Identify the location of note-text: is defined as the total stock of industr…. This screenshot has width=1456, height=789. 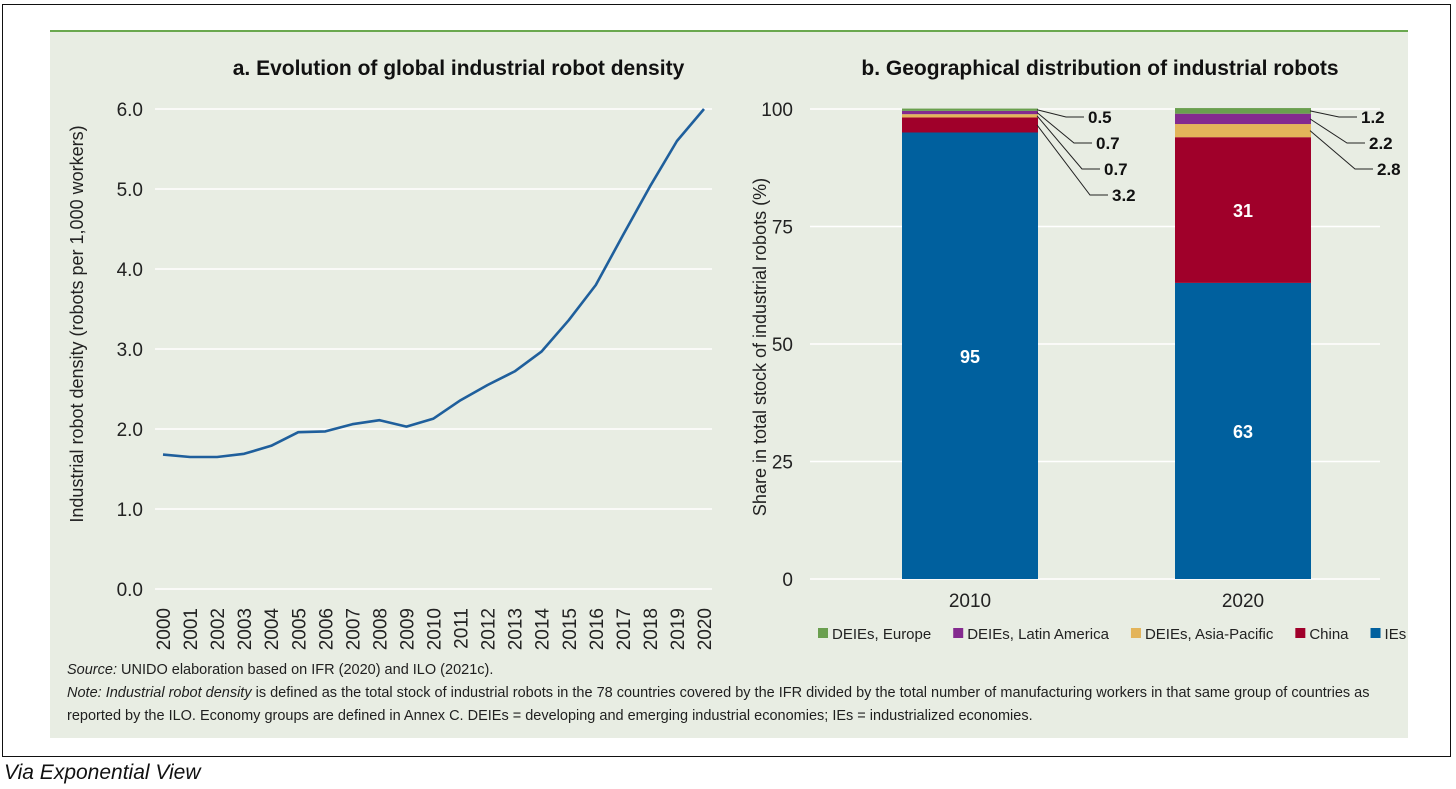
(718, 704).